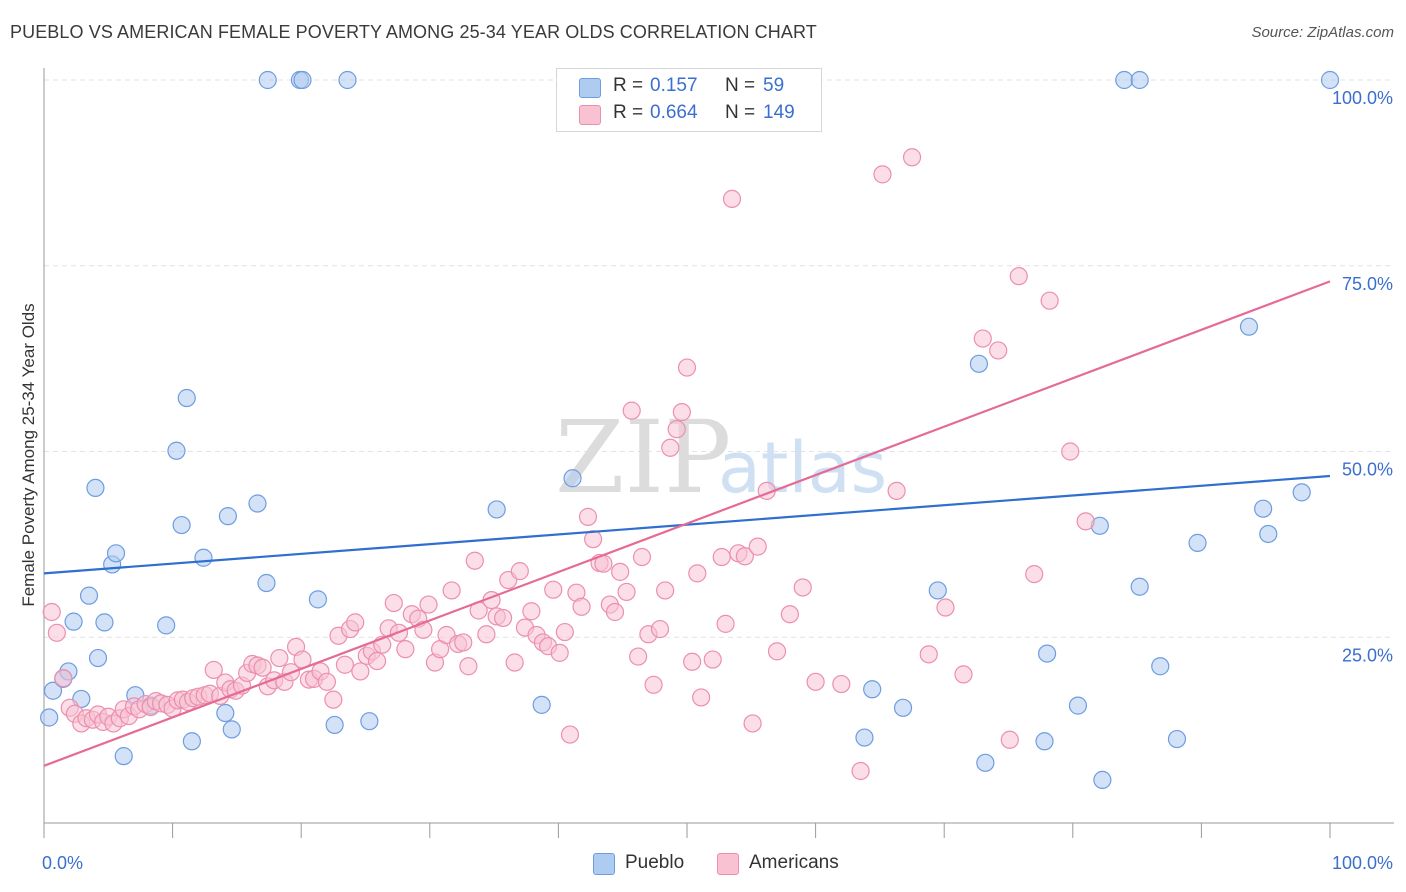 The image size is (1406, 892). I want to click on americans-swatch, so click(590, 115).